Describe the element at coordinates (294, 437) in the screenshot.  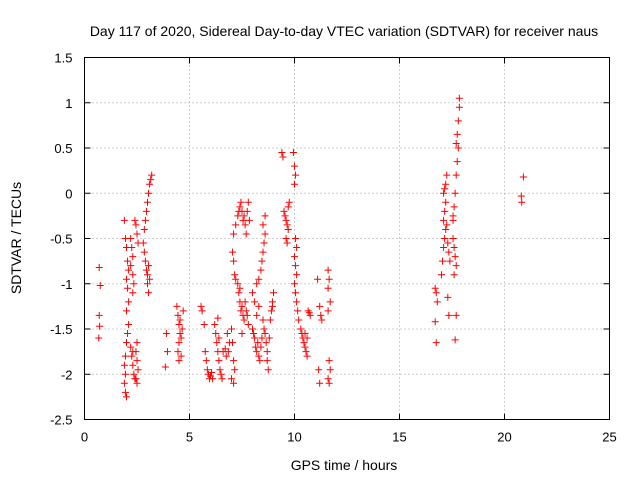
I see `x-tick-label: 10` at that location.